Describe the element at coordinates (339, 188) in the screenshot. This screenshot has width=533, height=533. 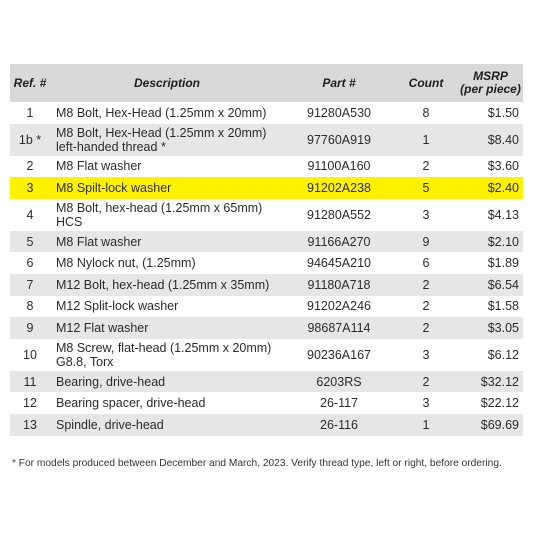
I see `cell-part-number: 91202A238` at that location.